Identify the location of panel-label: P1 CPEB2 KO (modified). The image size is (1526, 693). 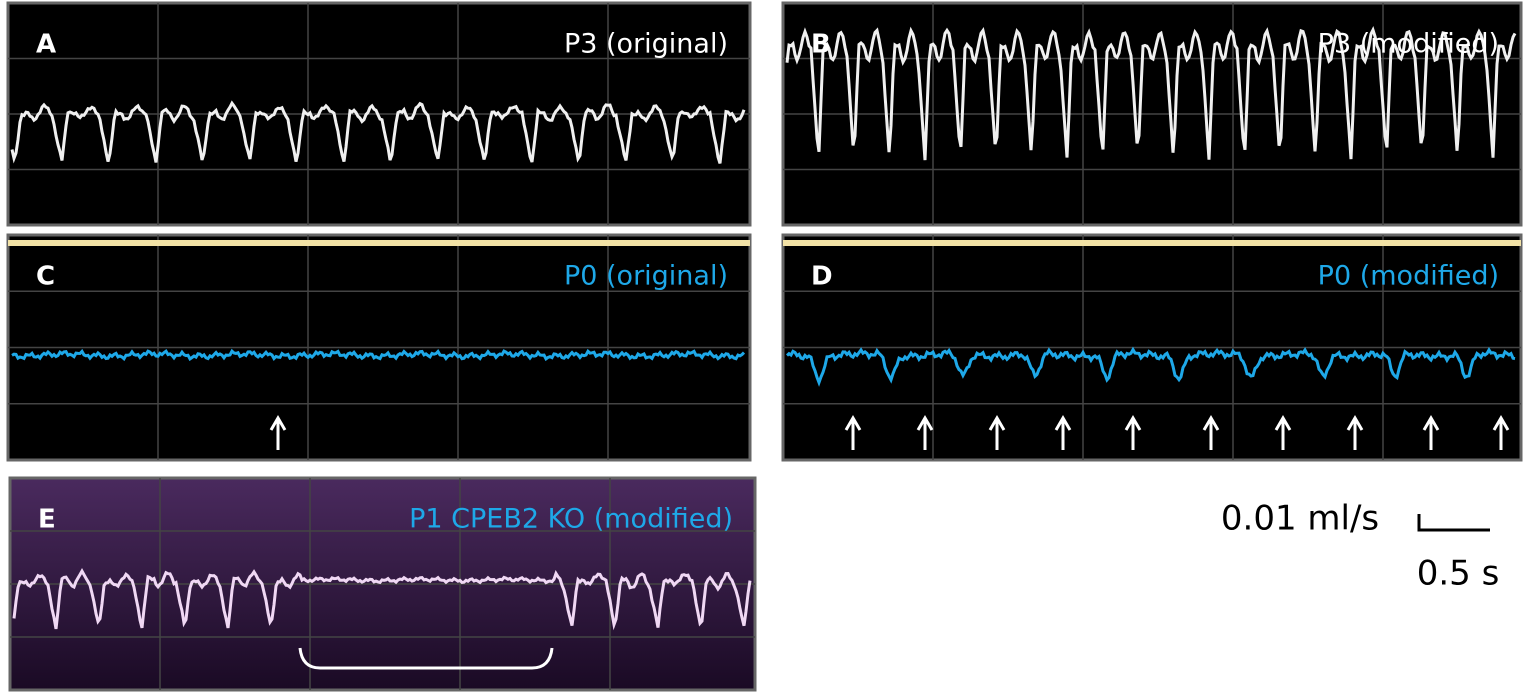
(571, 519).